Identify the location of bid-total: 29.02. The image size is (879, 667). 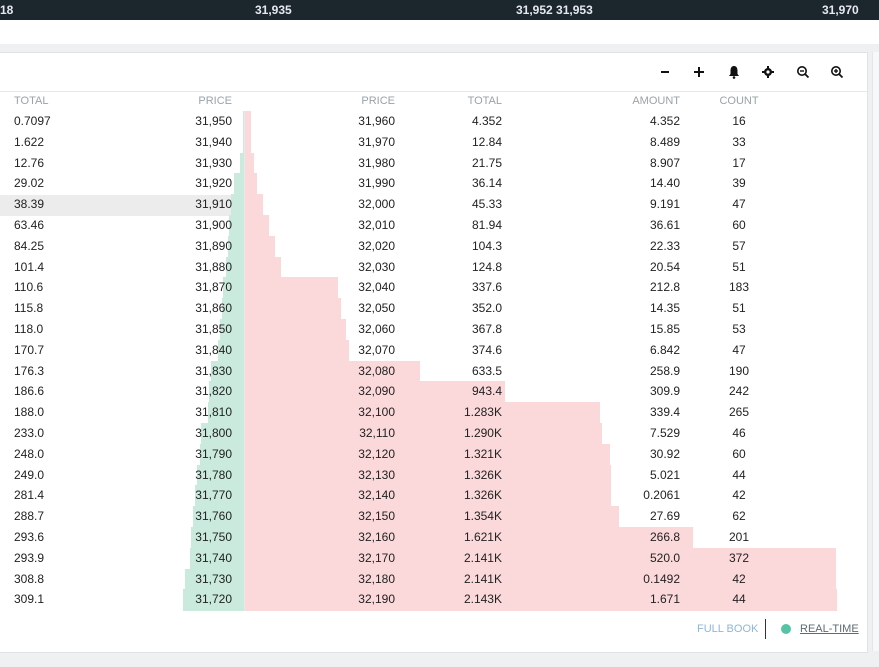
(29, 183).